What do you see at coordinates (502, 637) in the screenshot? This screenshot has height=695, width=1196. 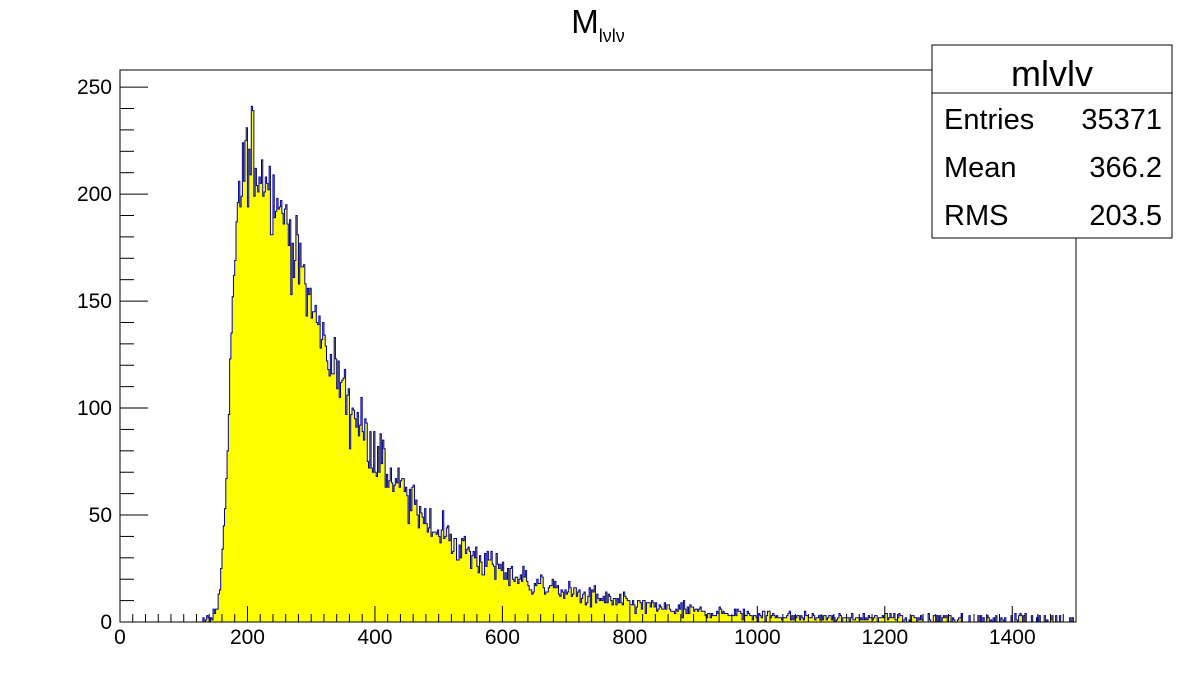 I see `x-tick-label: 600` at bounding box center [502, 637].